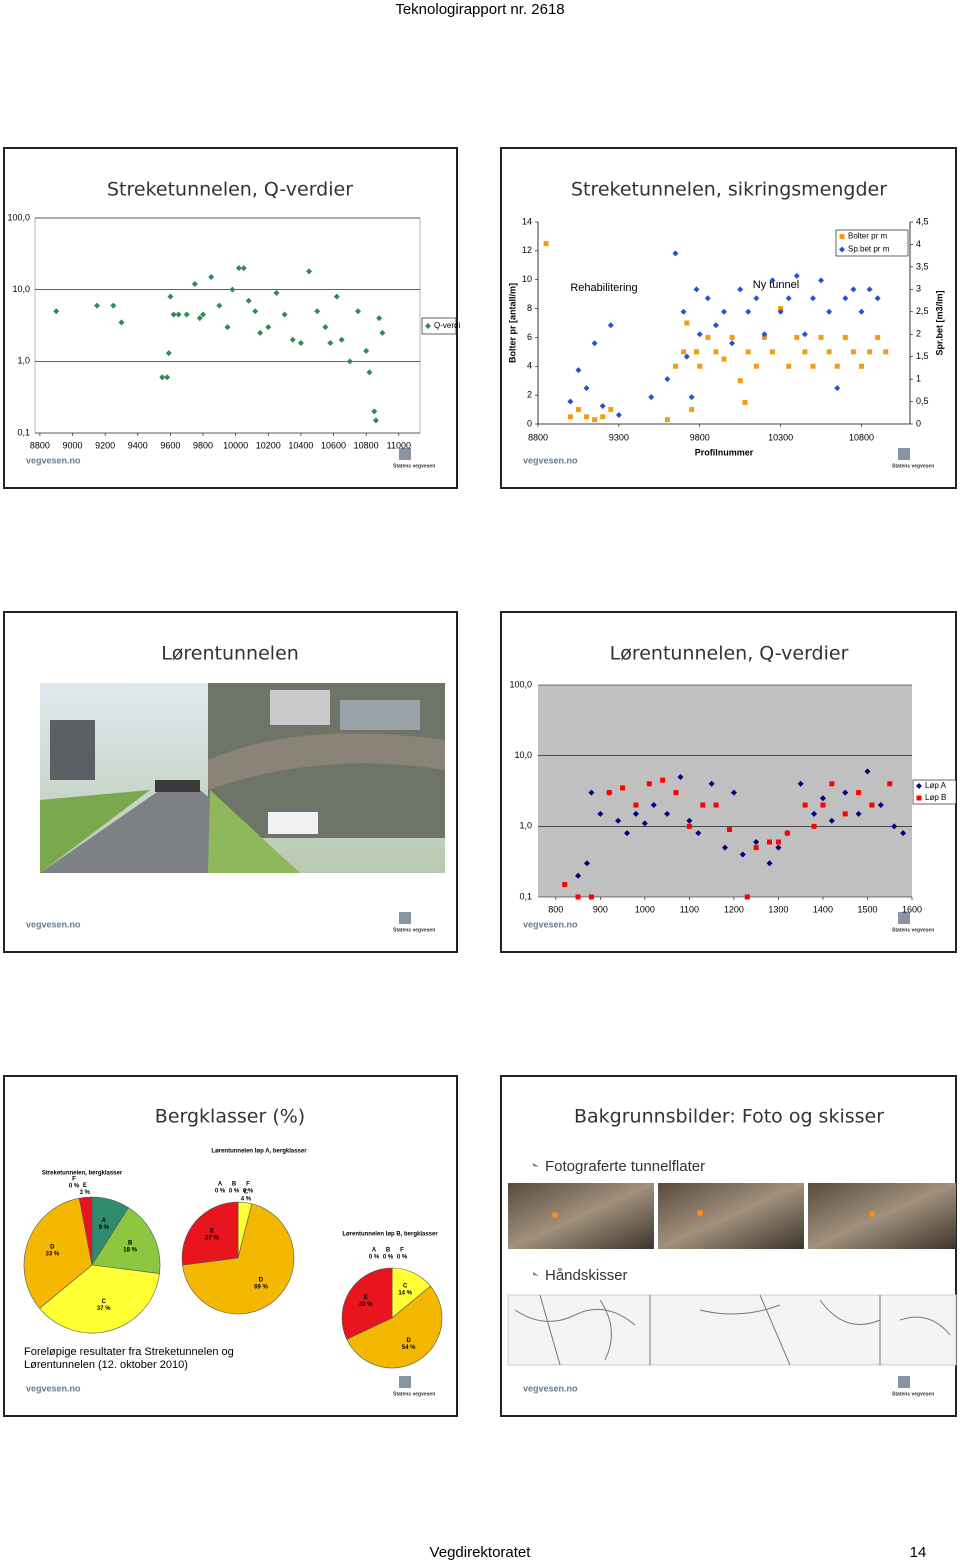  Describe the element at coordinates (447, 325) in the screenshot. I see `legend-label: Q-verdi` at that location.